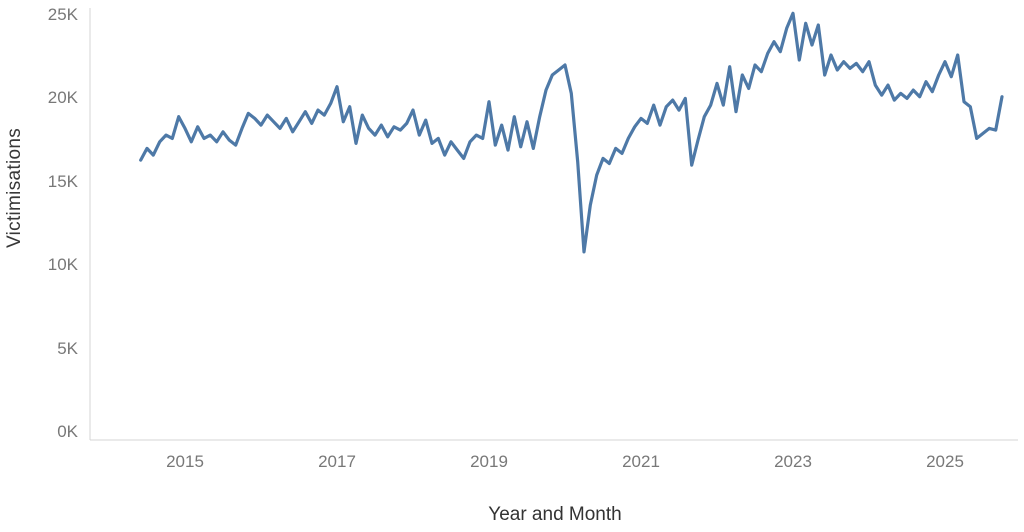 The width and height of the screenshot is (1024, 532). What do you see at coordinates (945, 461) in the screenshot?
I see `x-tick-label: 2025` at bounding box center [945, 461].